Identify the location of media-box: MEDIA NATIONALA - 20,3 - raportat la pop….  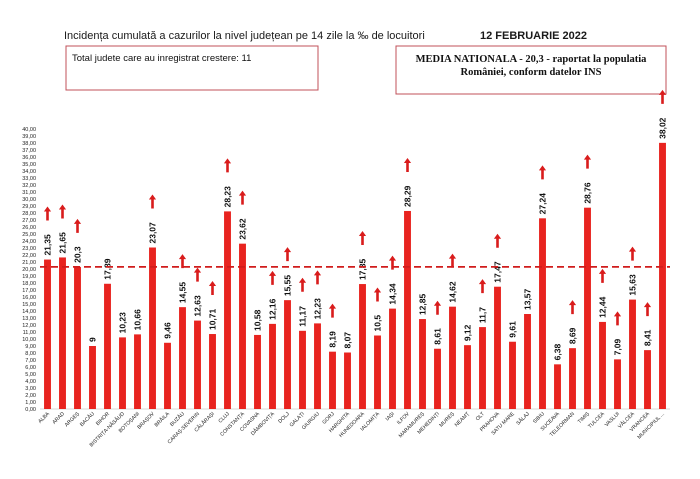
(531, 70).